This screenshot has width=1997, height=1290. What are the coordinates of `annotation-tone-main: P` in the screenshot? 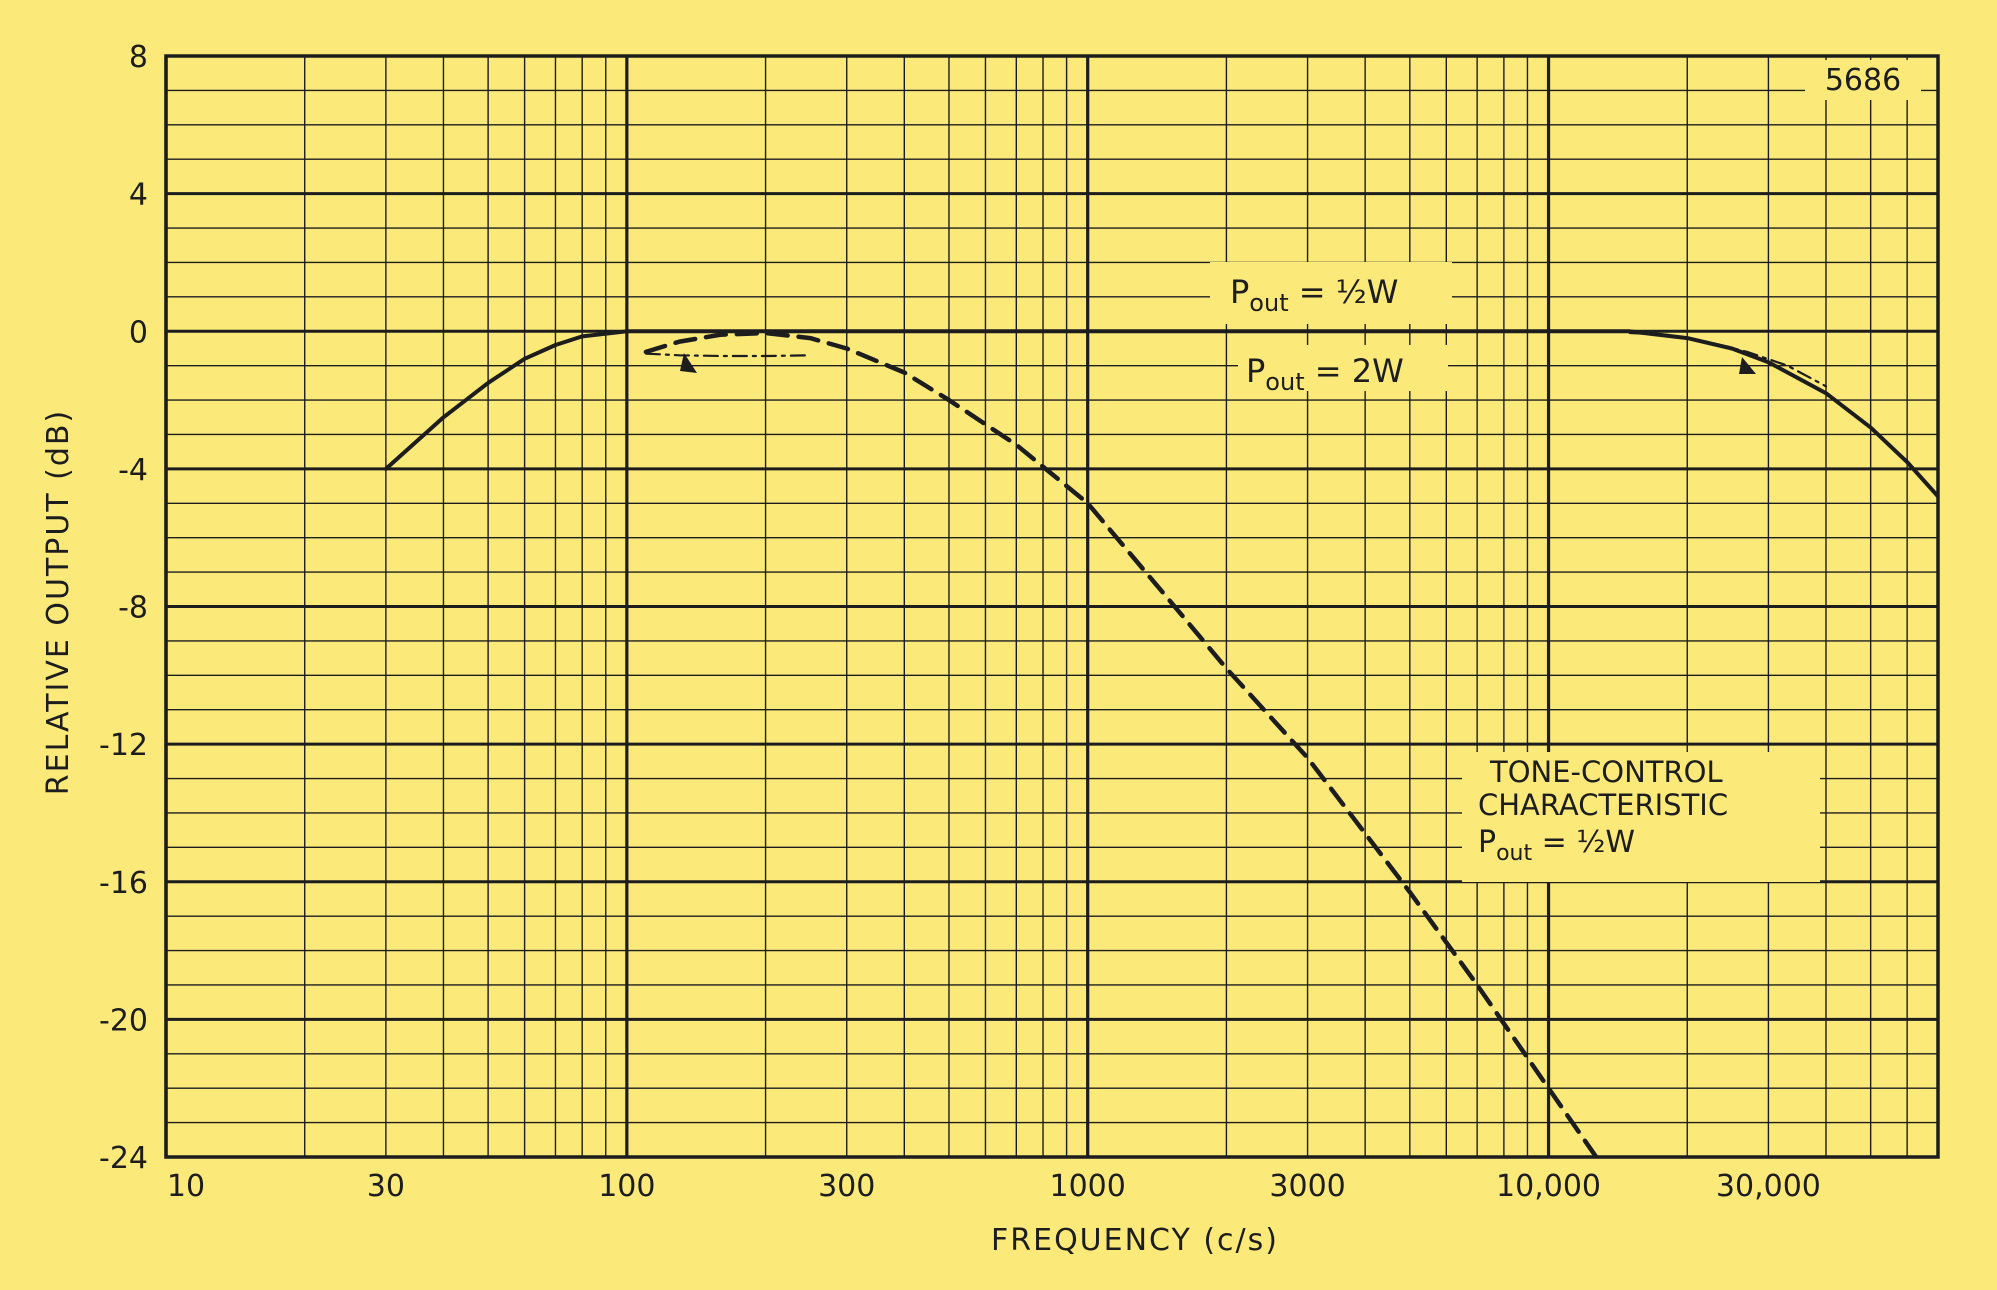 It's located at (1487, 842).